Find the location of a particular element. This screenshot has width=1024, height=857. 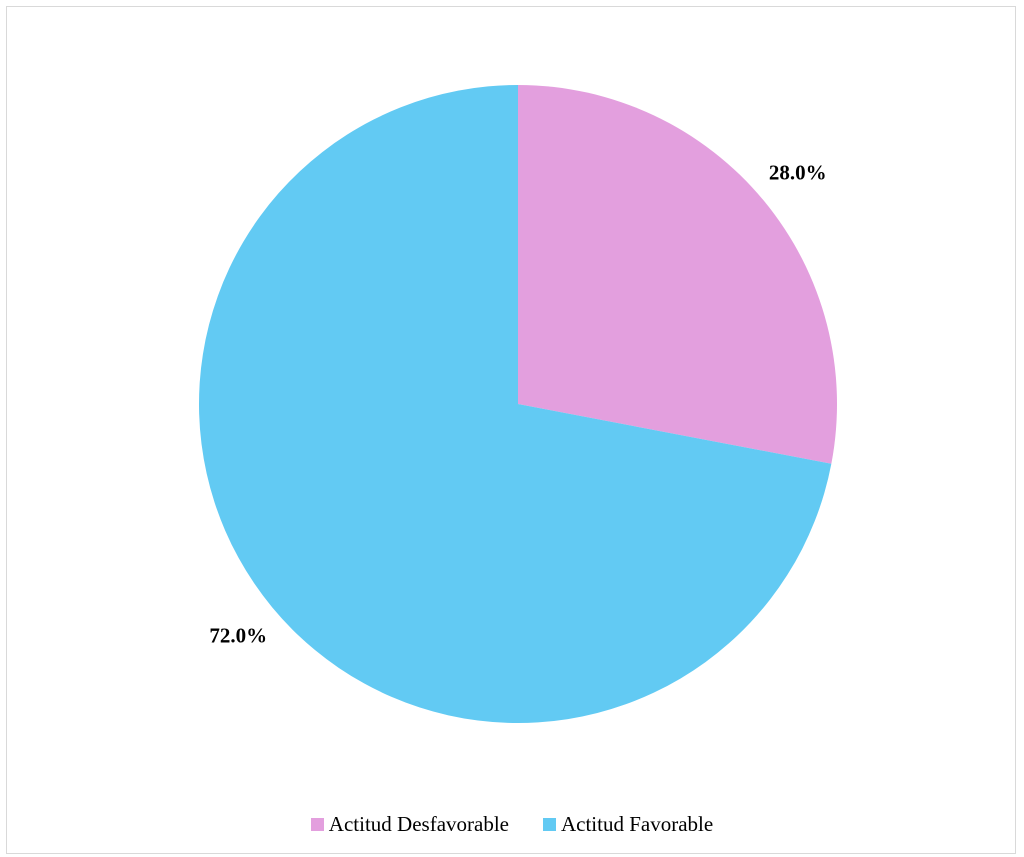

chart-legend: Actitud Desfavorable Actitud Favorable is located at coordinates (512, 824).